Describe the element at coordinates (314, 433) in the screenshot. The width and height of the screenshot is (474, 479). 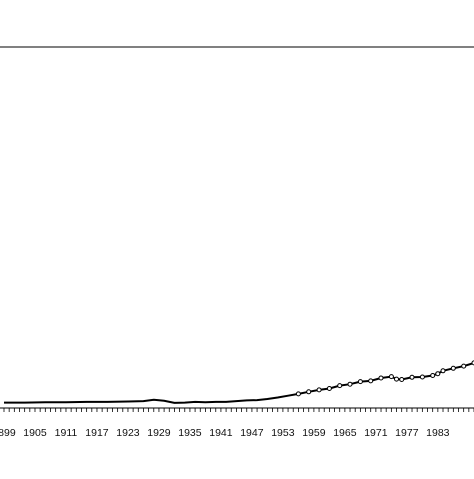
I see `x-tick-label: 1959` at that location.